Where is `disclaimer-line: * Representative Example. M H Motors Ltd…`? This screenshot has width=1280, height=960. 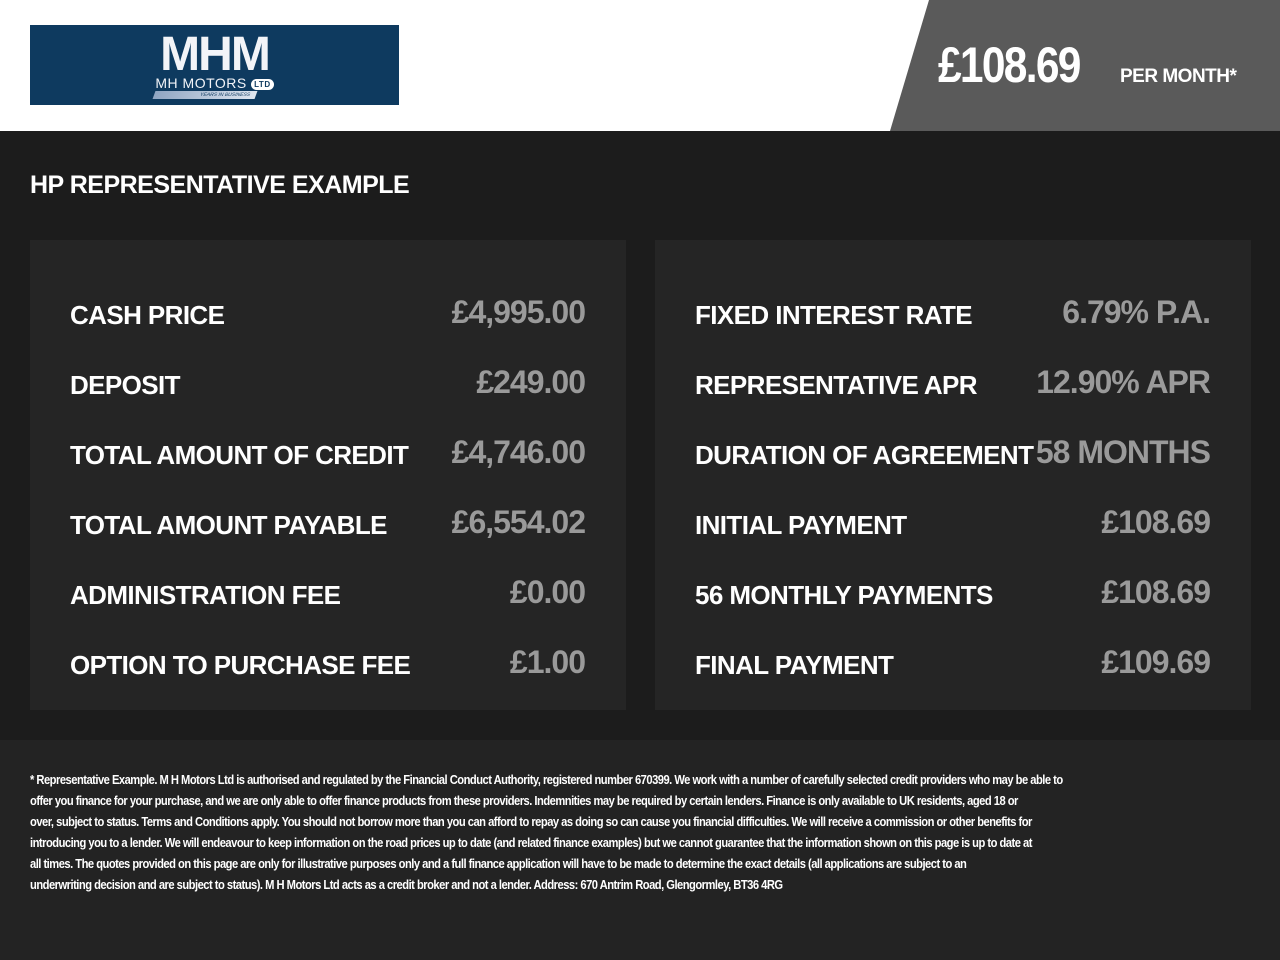 disclaimer-line: * Representative Example. M H Motors Ltd… is located at coordinates (546, 779).